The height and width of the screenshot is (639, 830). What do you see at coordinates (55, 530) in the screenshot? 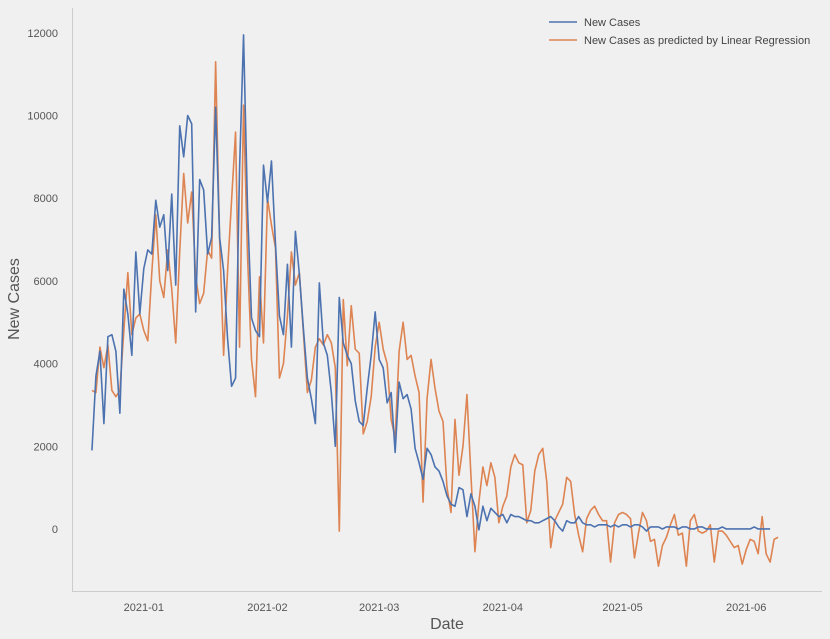
I see `y-tick-label: 0` at bounding box center [55, 530].